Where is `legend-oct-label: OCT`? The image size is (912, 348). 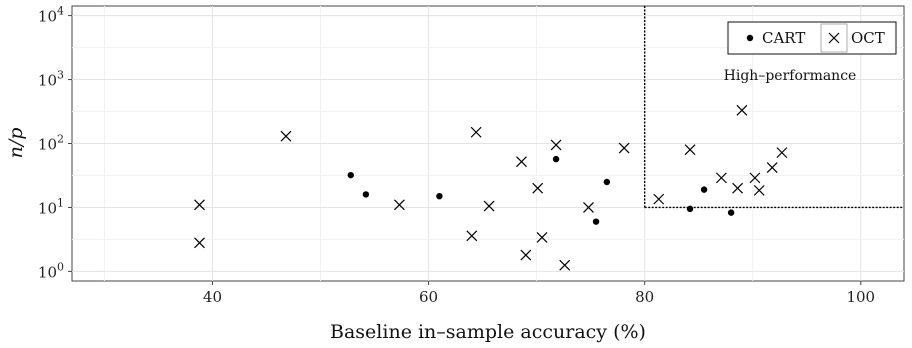
legend-oct-label: OCT is located at coordinates (868, 38).